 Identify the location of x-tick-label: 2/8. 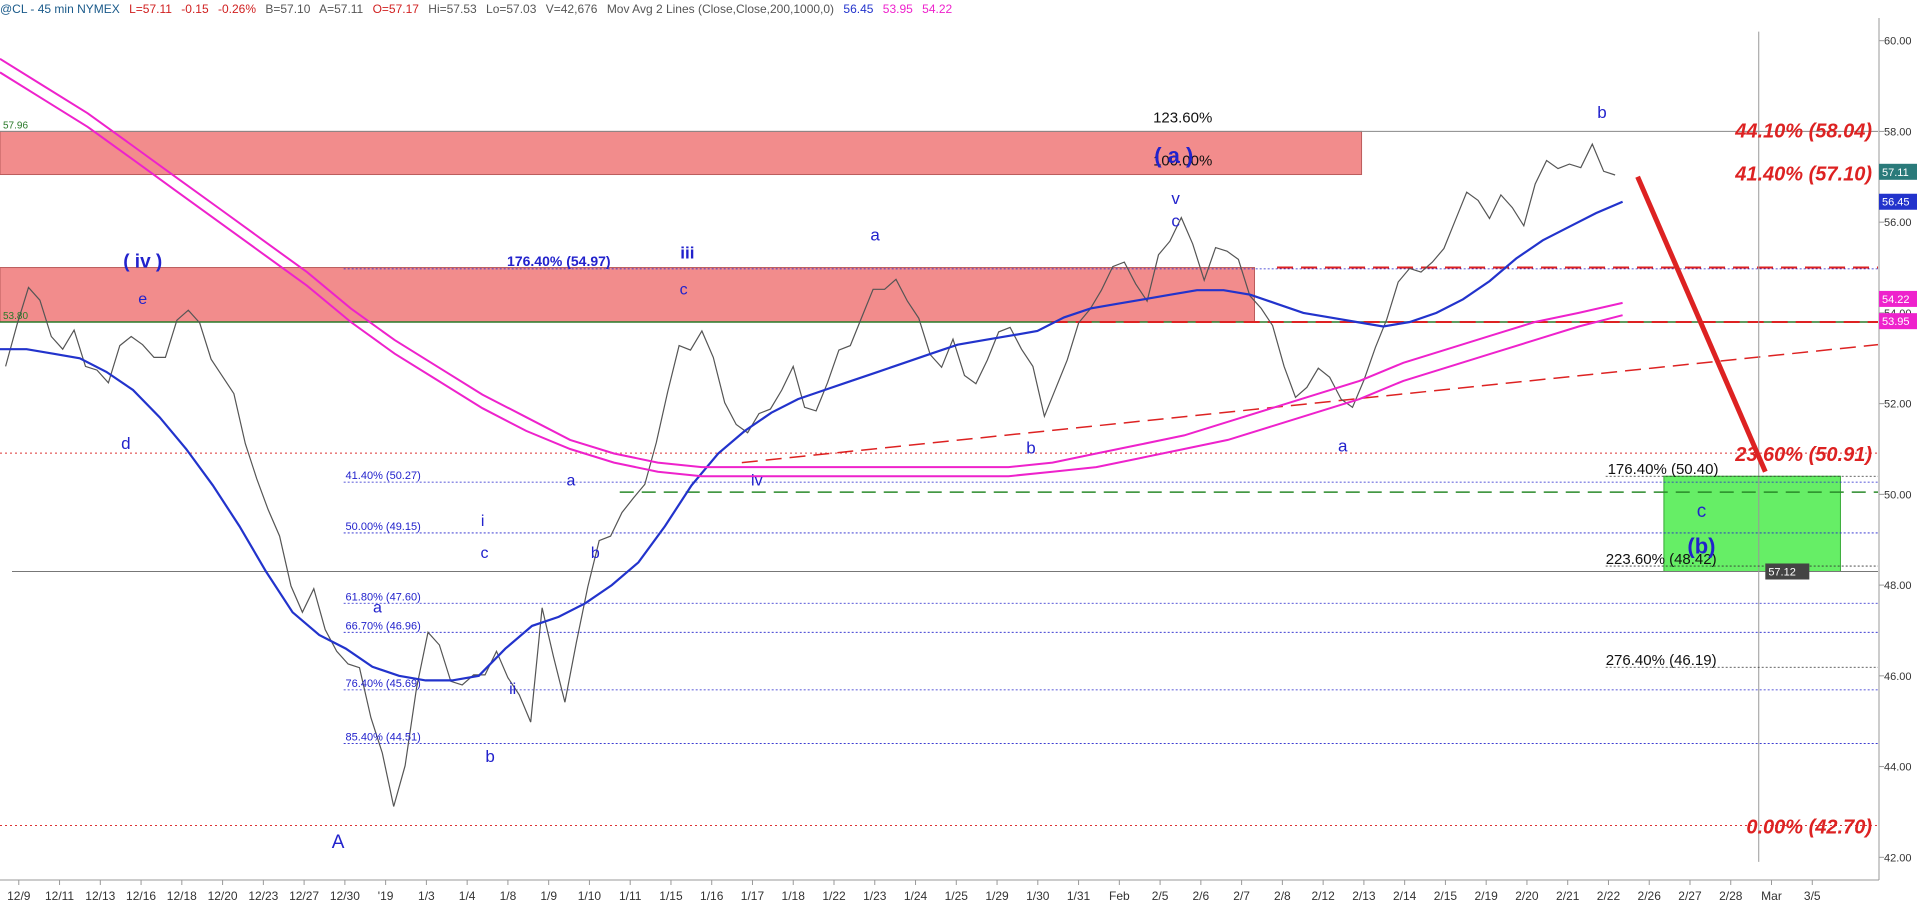
(1282, 896).